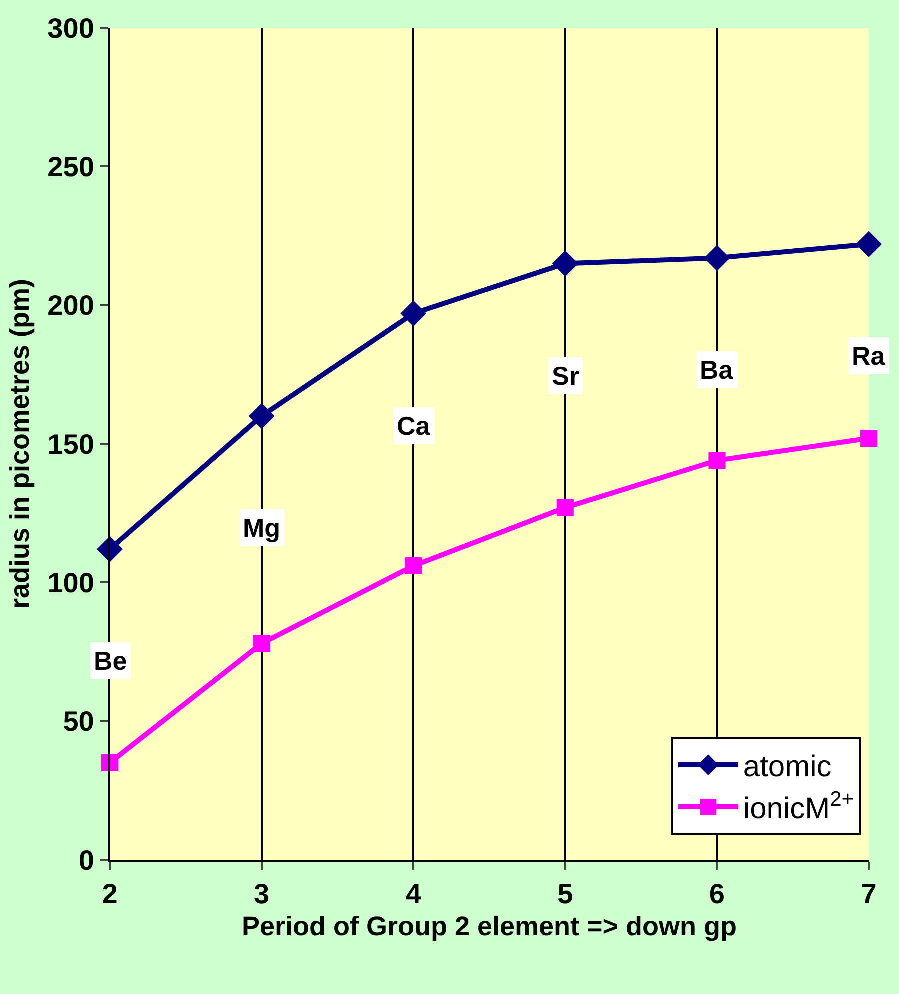  Describe the element at coordinates (71, 166) in the screenshot. I see `y-tick-label: 250` at that location.